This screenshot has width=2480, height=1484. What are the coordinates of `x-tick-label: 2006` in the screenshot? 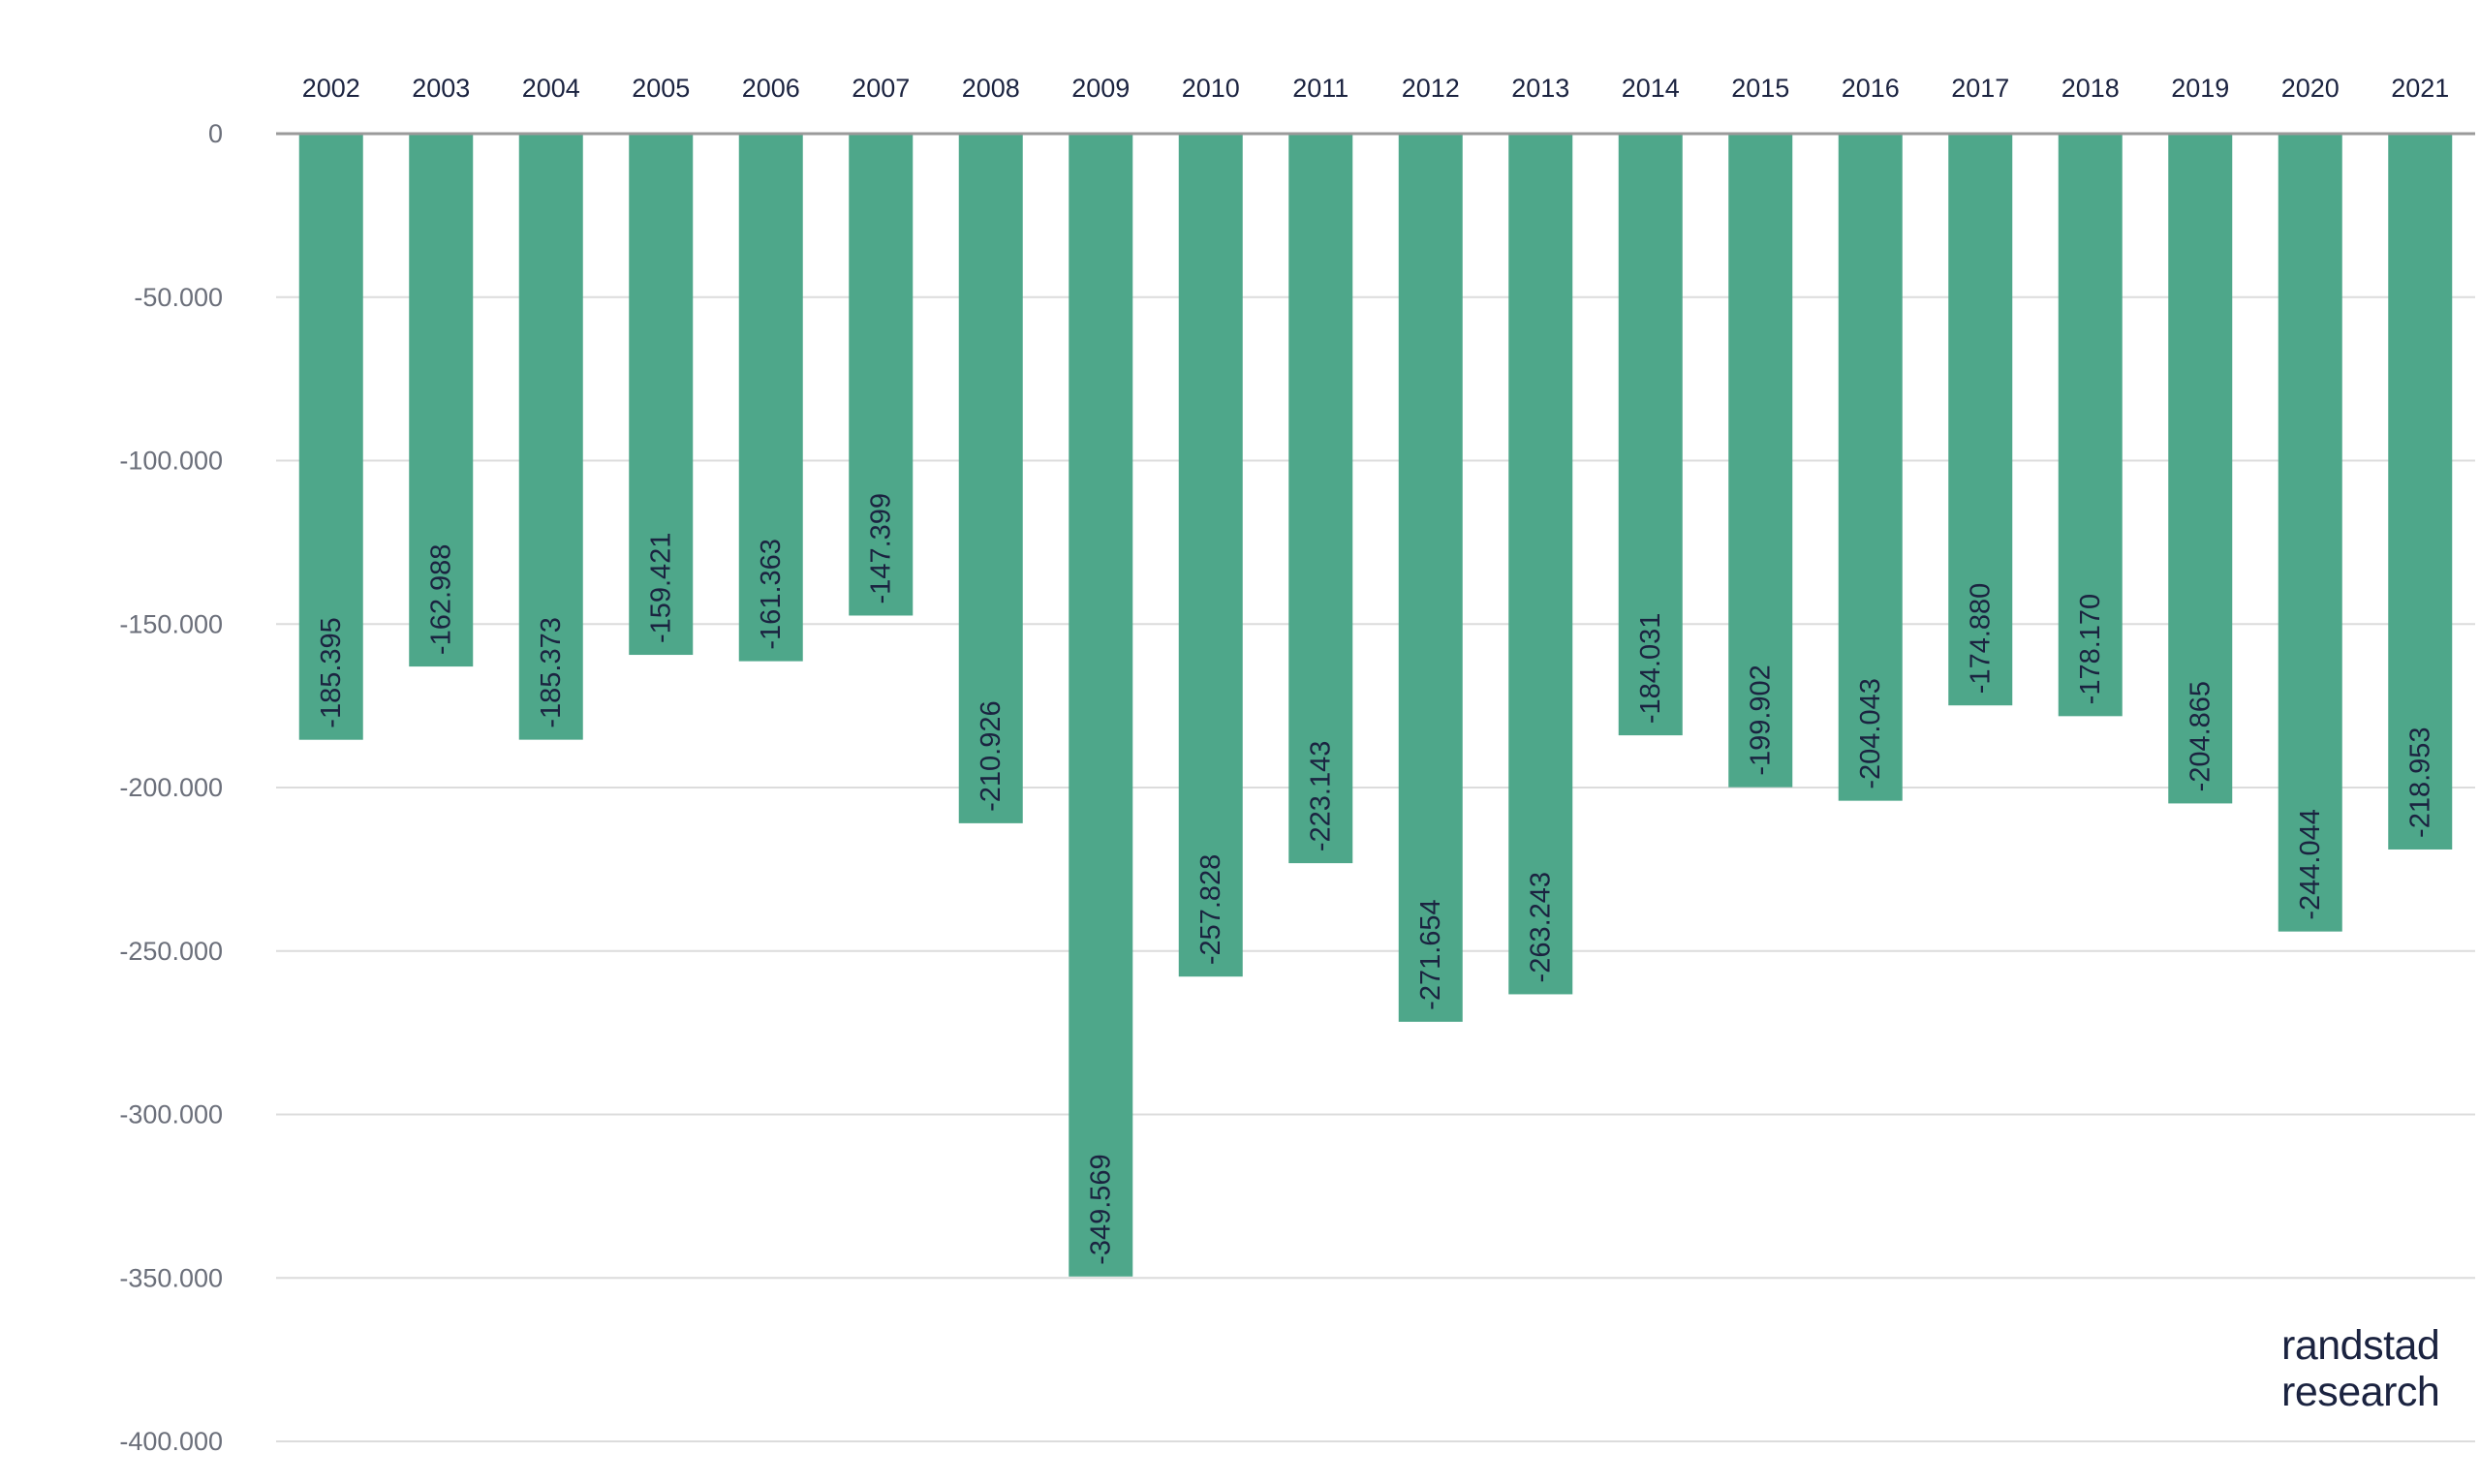 It's located at (771, 88).